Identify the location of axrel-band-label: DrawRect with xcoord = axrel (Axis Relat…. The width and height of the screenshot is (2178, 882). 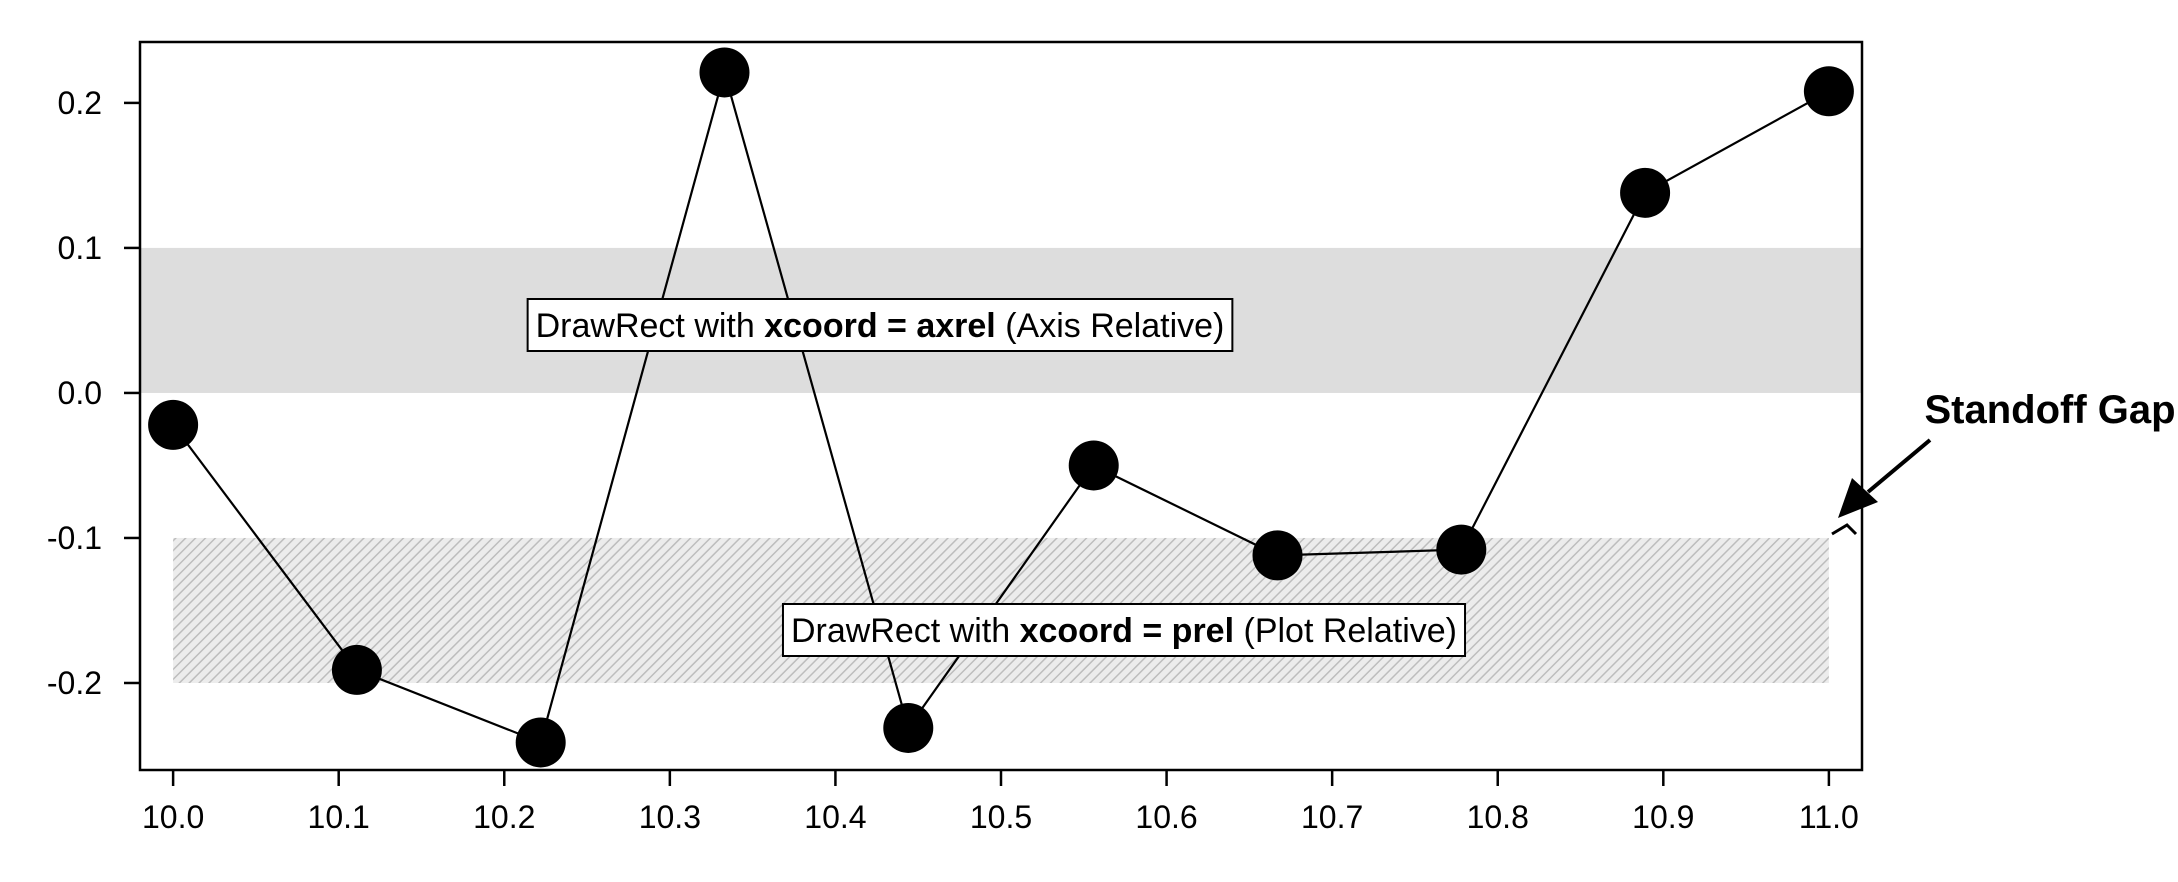
(880, 325).